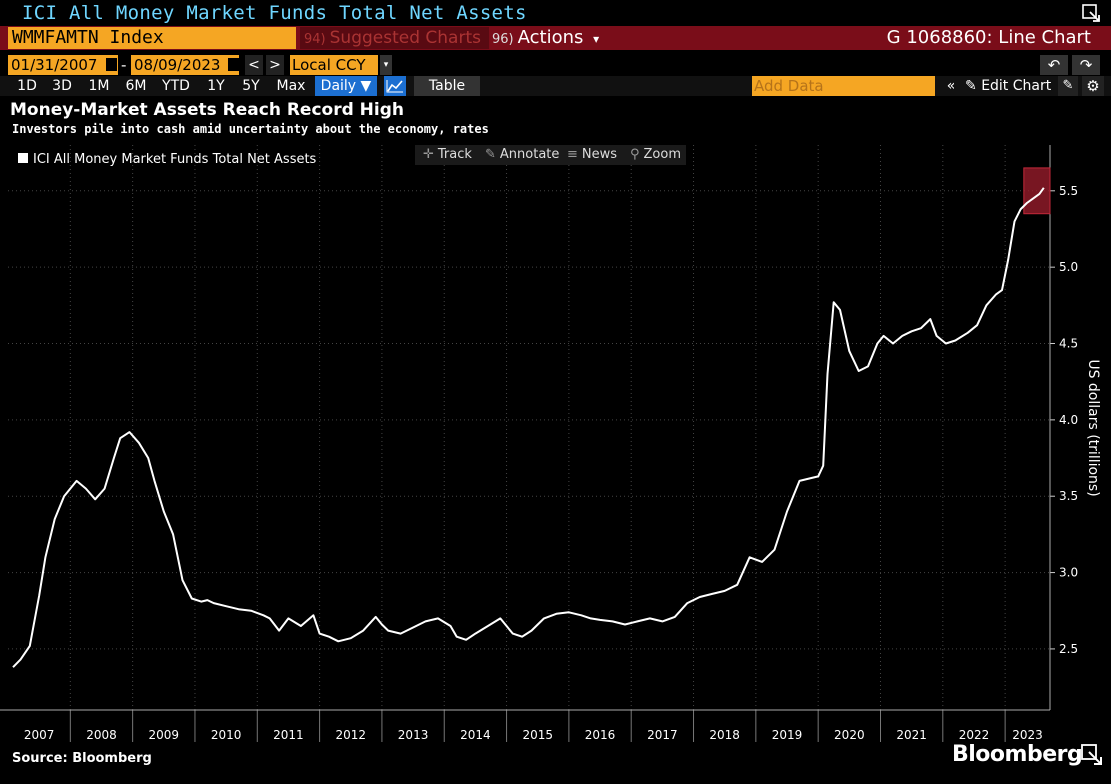 This screenshot has height=784, width=1111. What do you see at coordinates (662, 154) in the screenshot?
I see `zoom-label: Zoom` at bounding box center [662, 154].